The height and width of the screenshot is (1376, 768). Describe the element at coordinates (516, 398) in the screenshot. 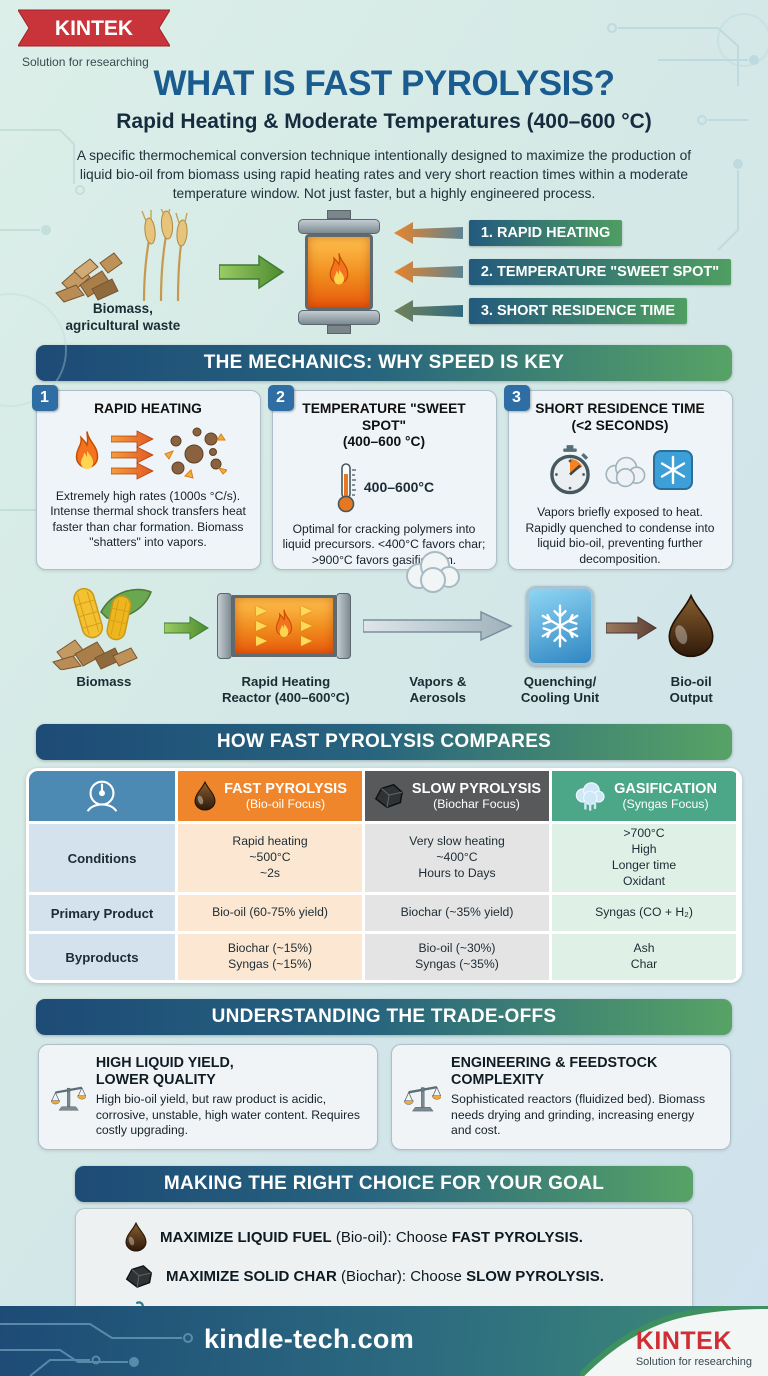

I see `number-badge: 3` at that location.